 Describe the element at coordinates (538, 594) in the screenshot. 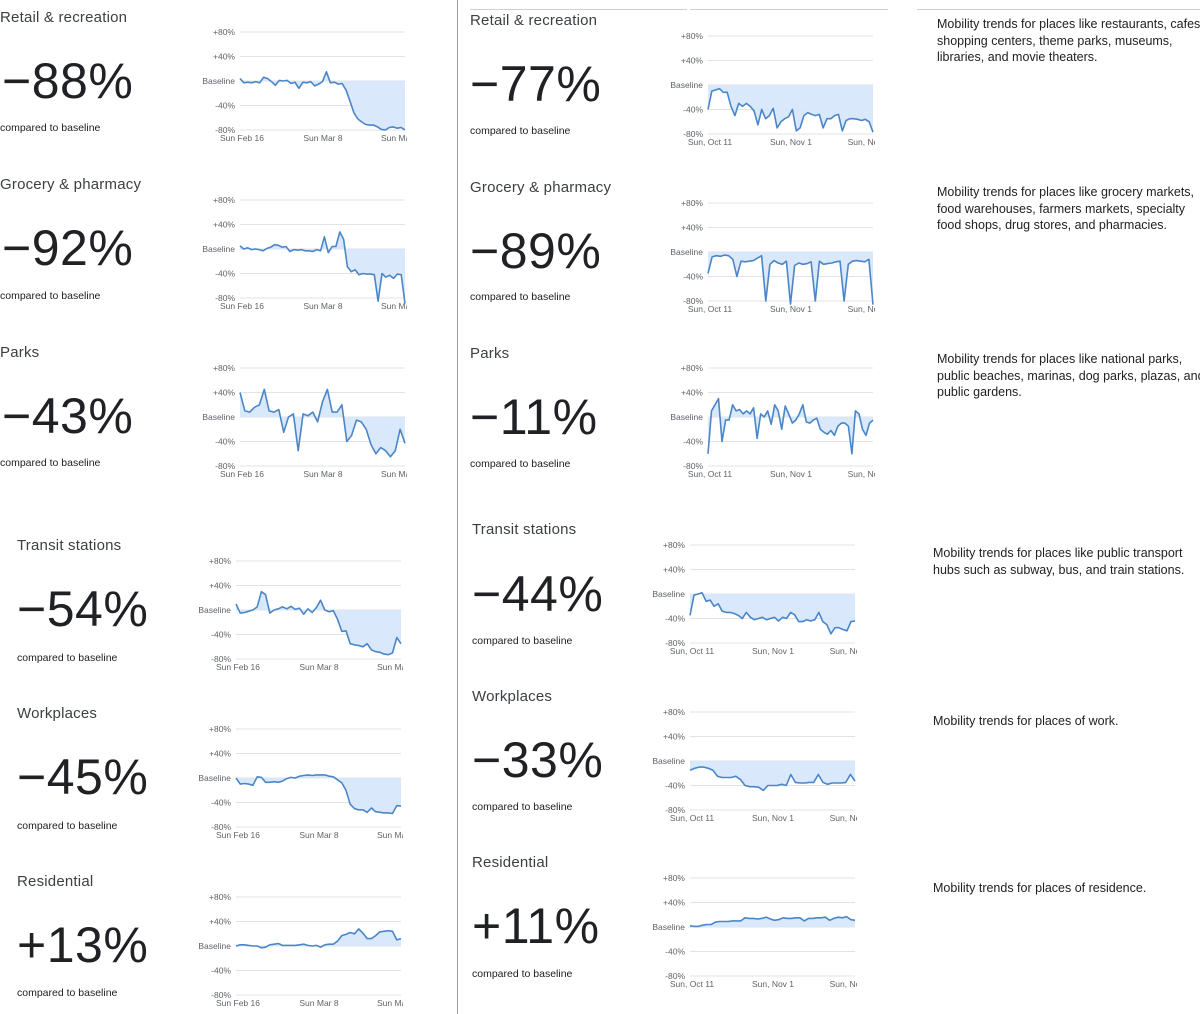

I see `percent-change: −44%` at that location.